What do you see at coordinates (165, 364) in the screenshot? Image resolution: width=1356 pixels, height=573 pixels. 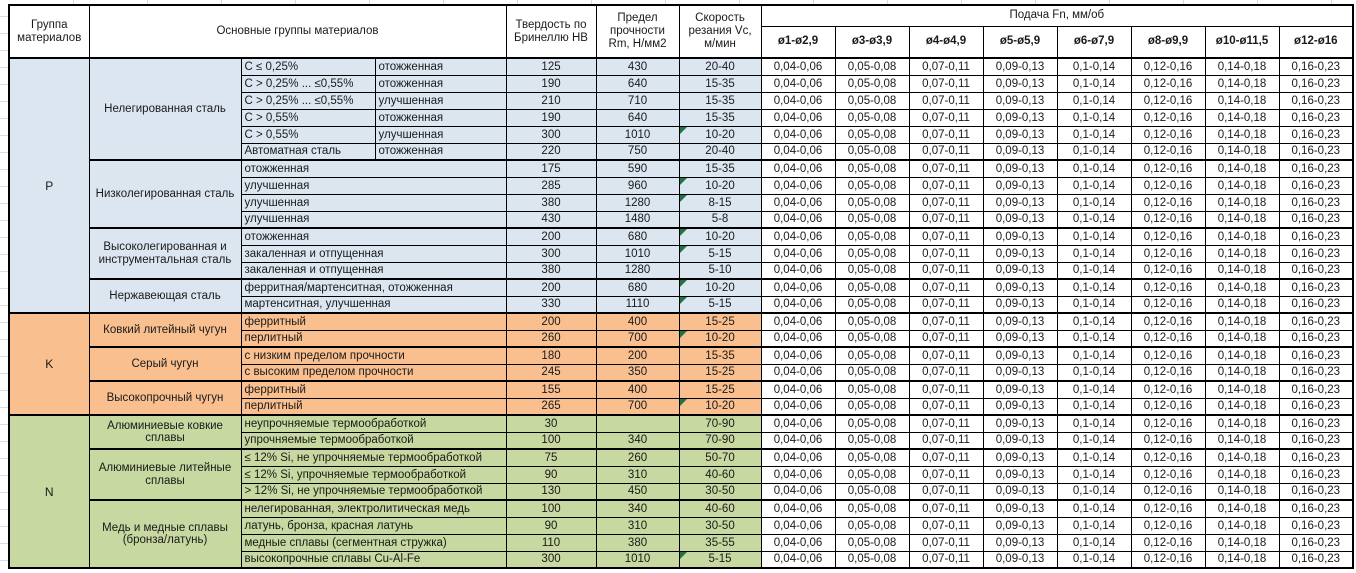 I see `material-subgroup-name-cell: Серый чугун` at bounding box center [165, 364].